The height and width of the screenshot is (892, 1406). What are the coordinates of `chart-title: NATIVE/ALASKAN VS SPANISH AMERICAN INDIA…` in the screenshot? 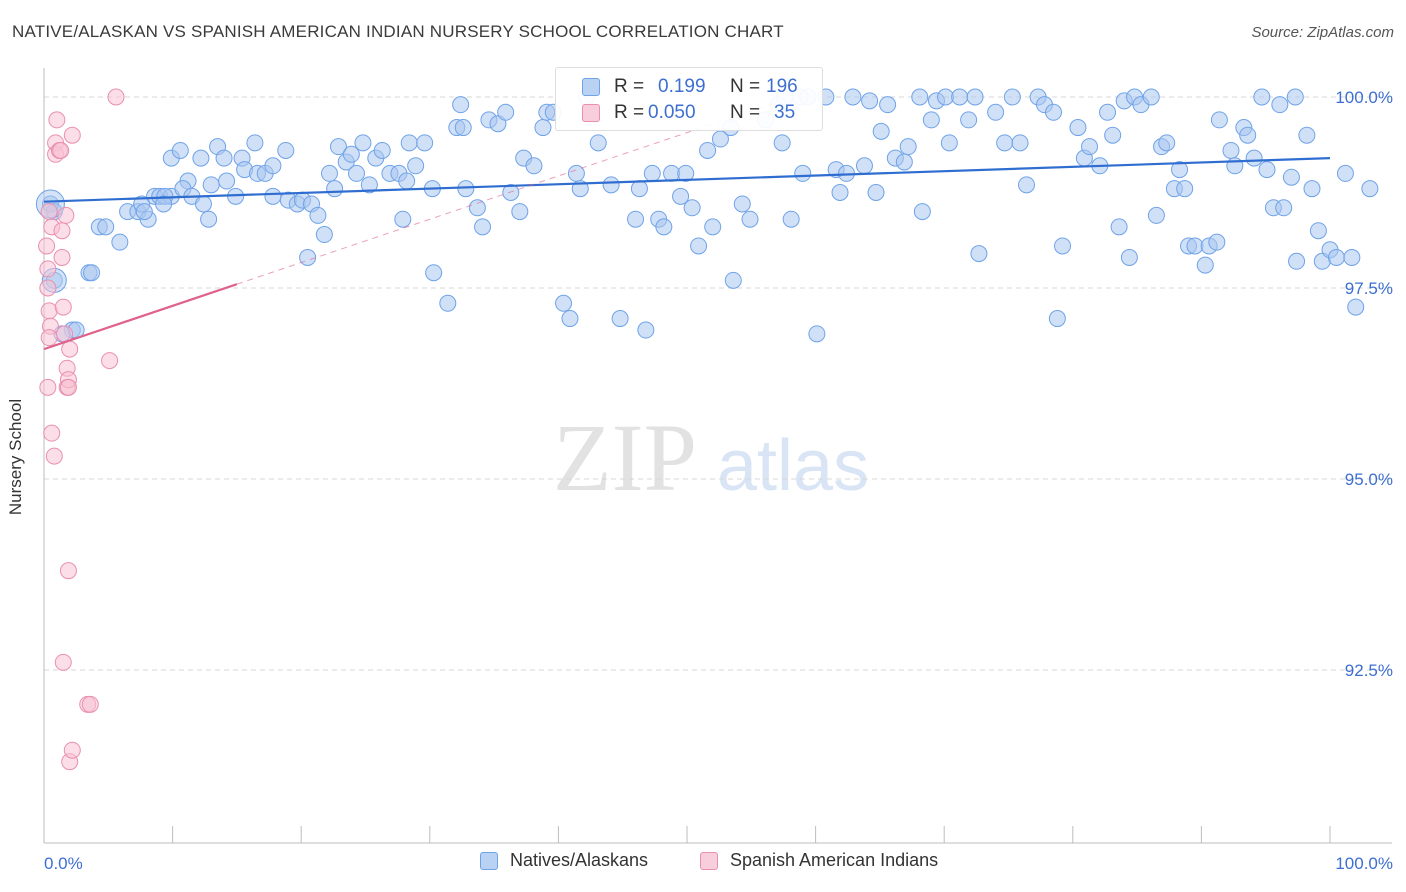 It's located at (398, 31).